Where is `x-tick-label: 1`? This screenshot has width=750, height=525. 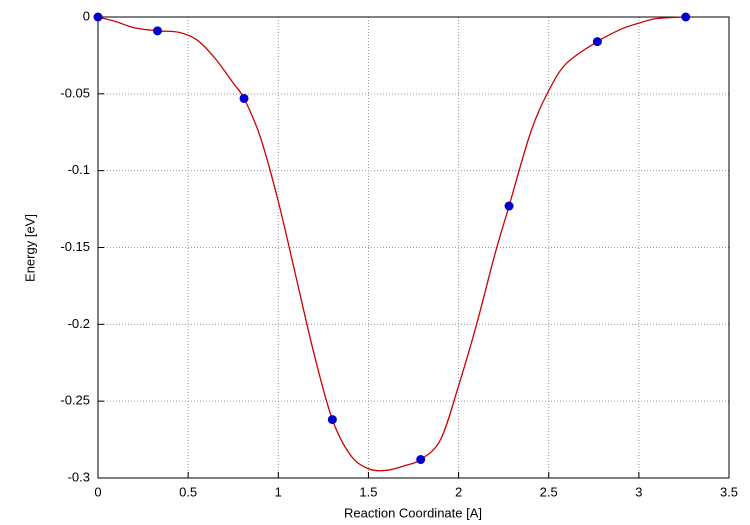
x-tick-label: 1 is located at coordinates (278, 491).